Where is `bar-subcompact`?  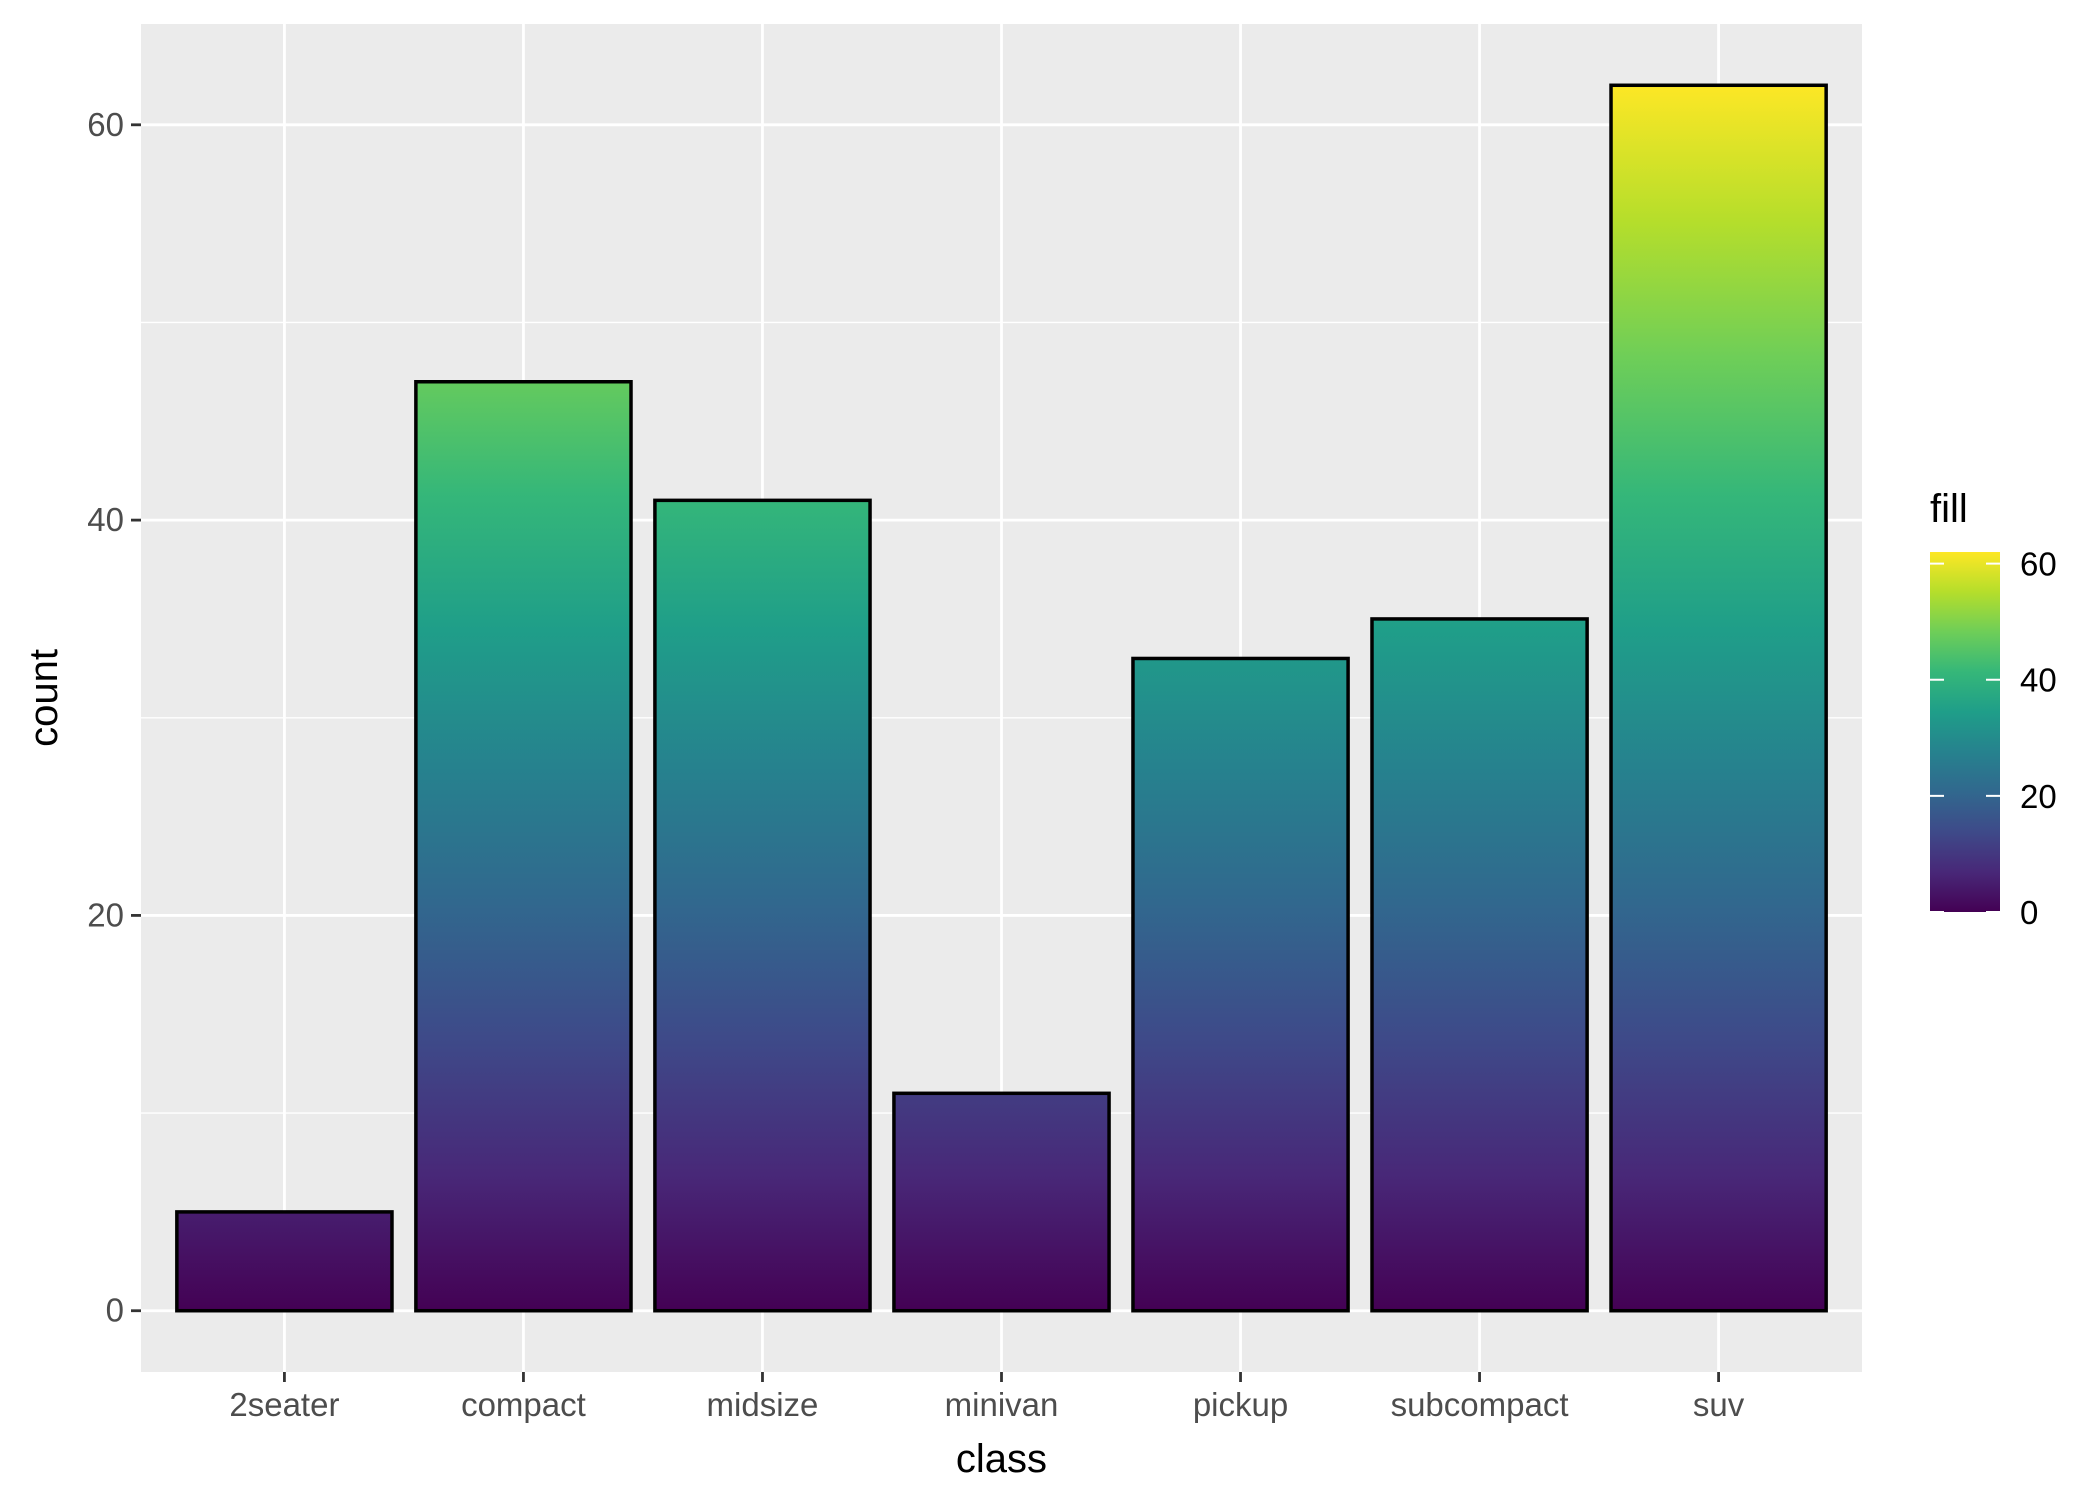 bar-subcompact is located at coordinates (1479, 965).